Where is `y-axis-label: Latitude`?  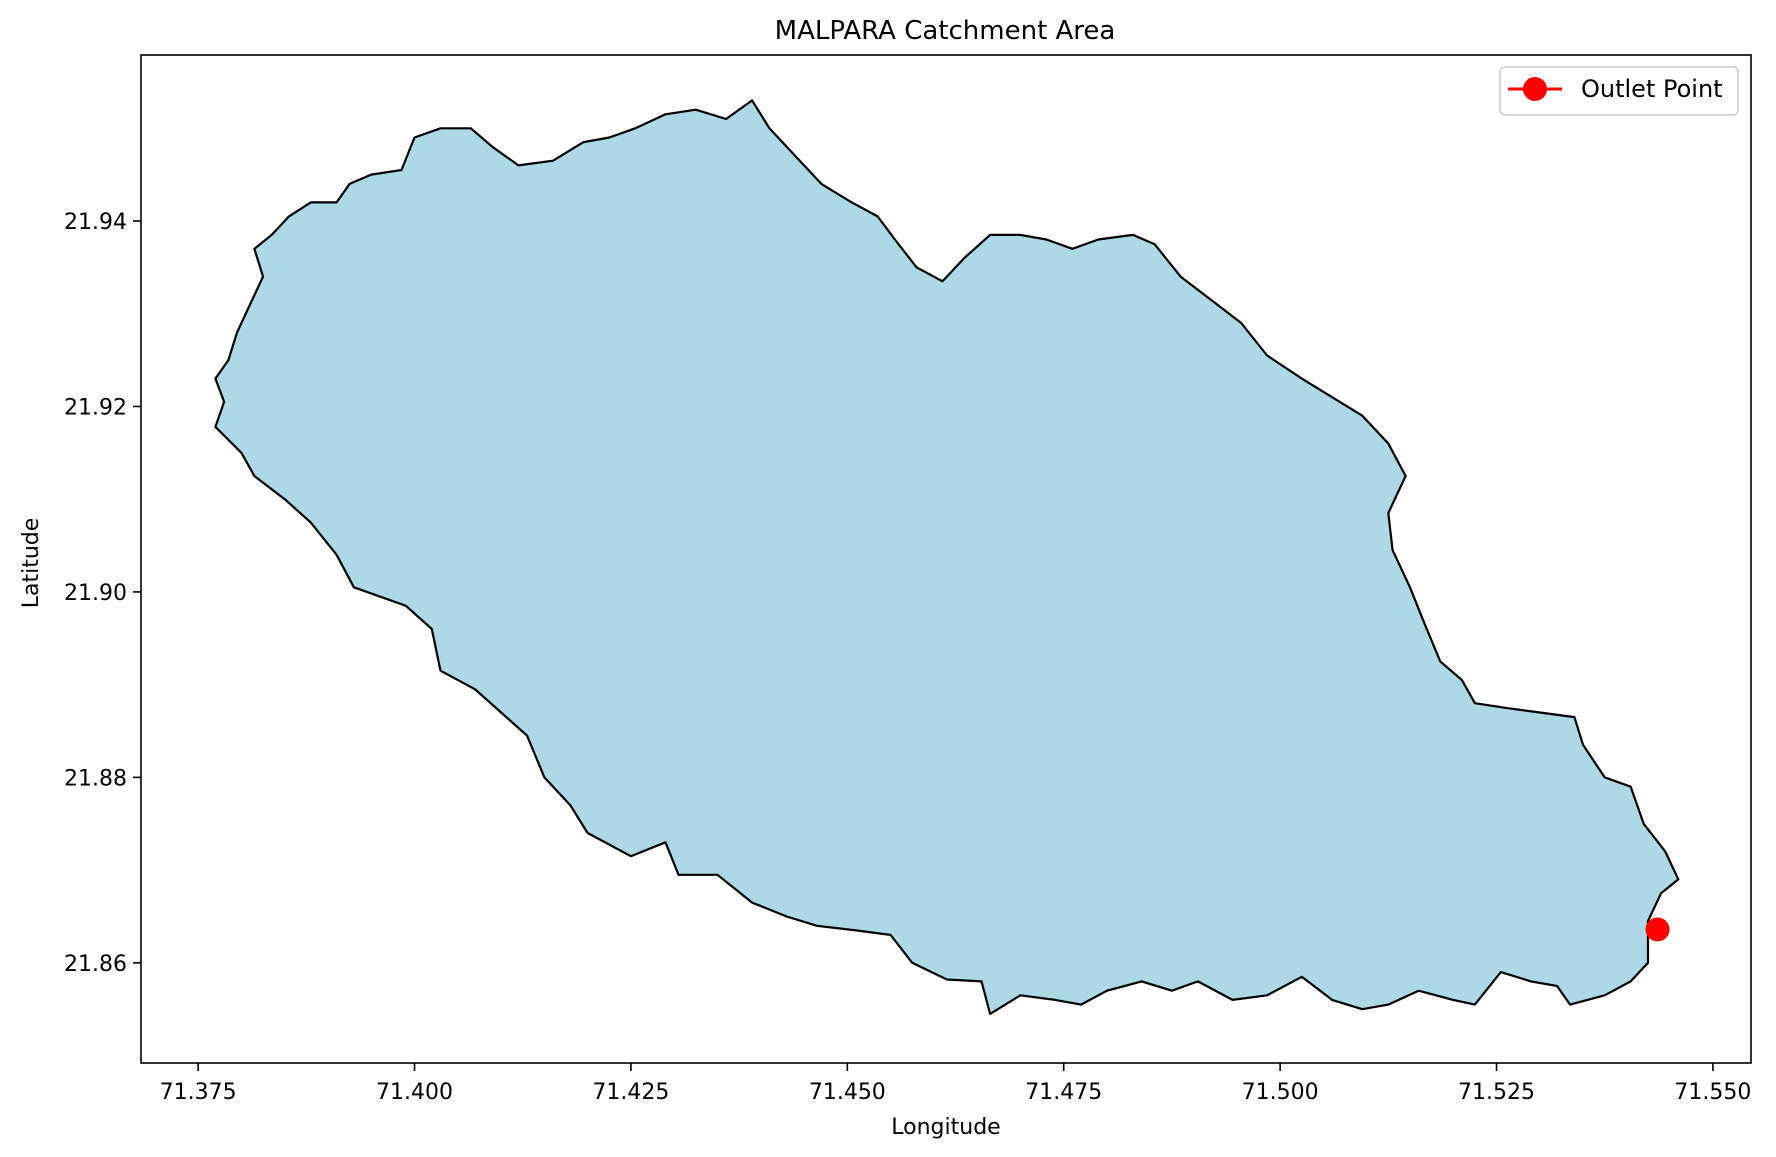 y-axis-label: Latitude is located at coordinates (31, 563).